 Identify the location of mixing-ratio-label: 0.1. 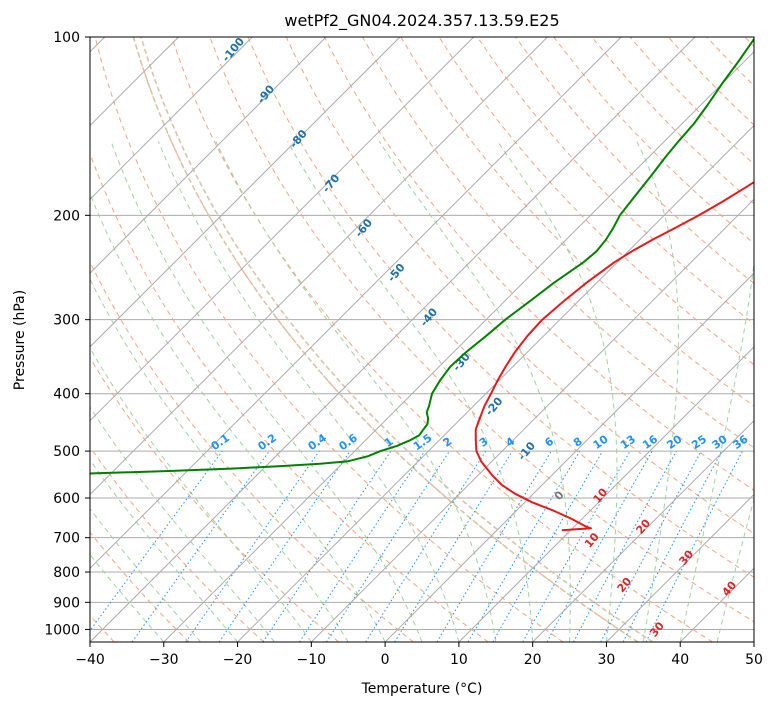
(220, 442).